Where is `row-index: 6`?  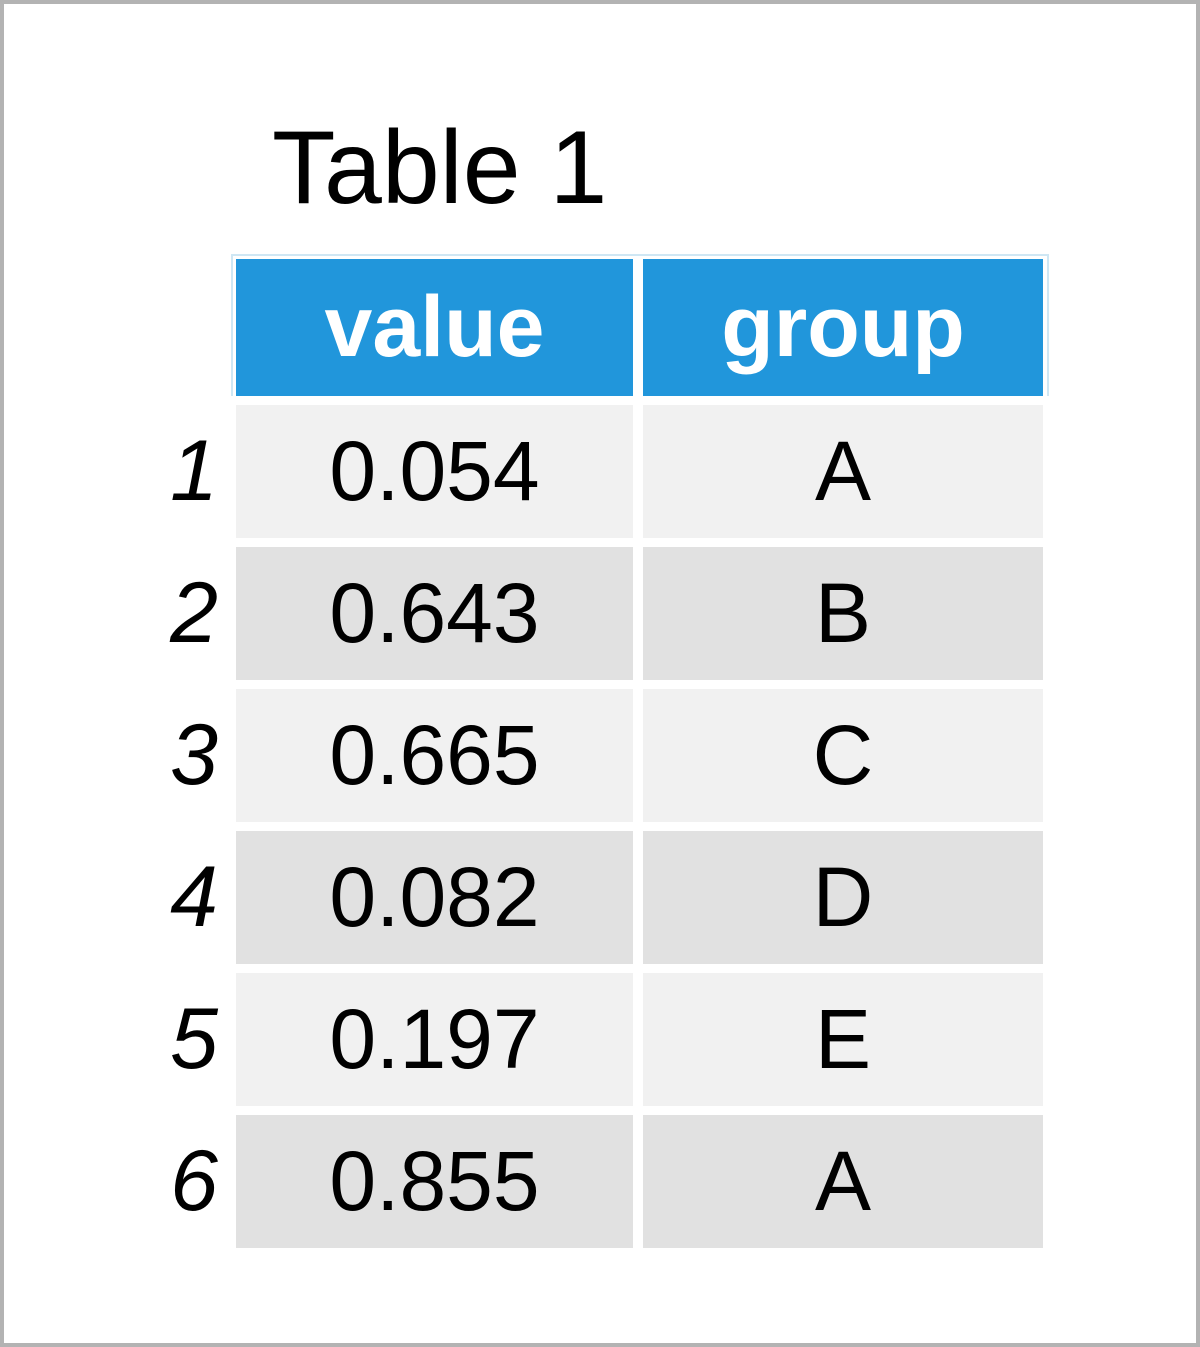
row-index: 6 is located at coordinates (194, 1181).